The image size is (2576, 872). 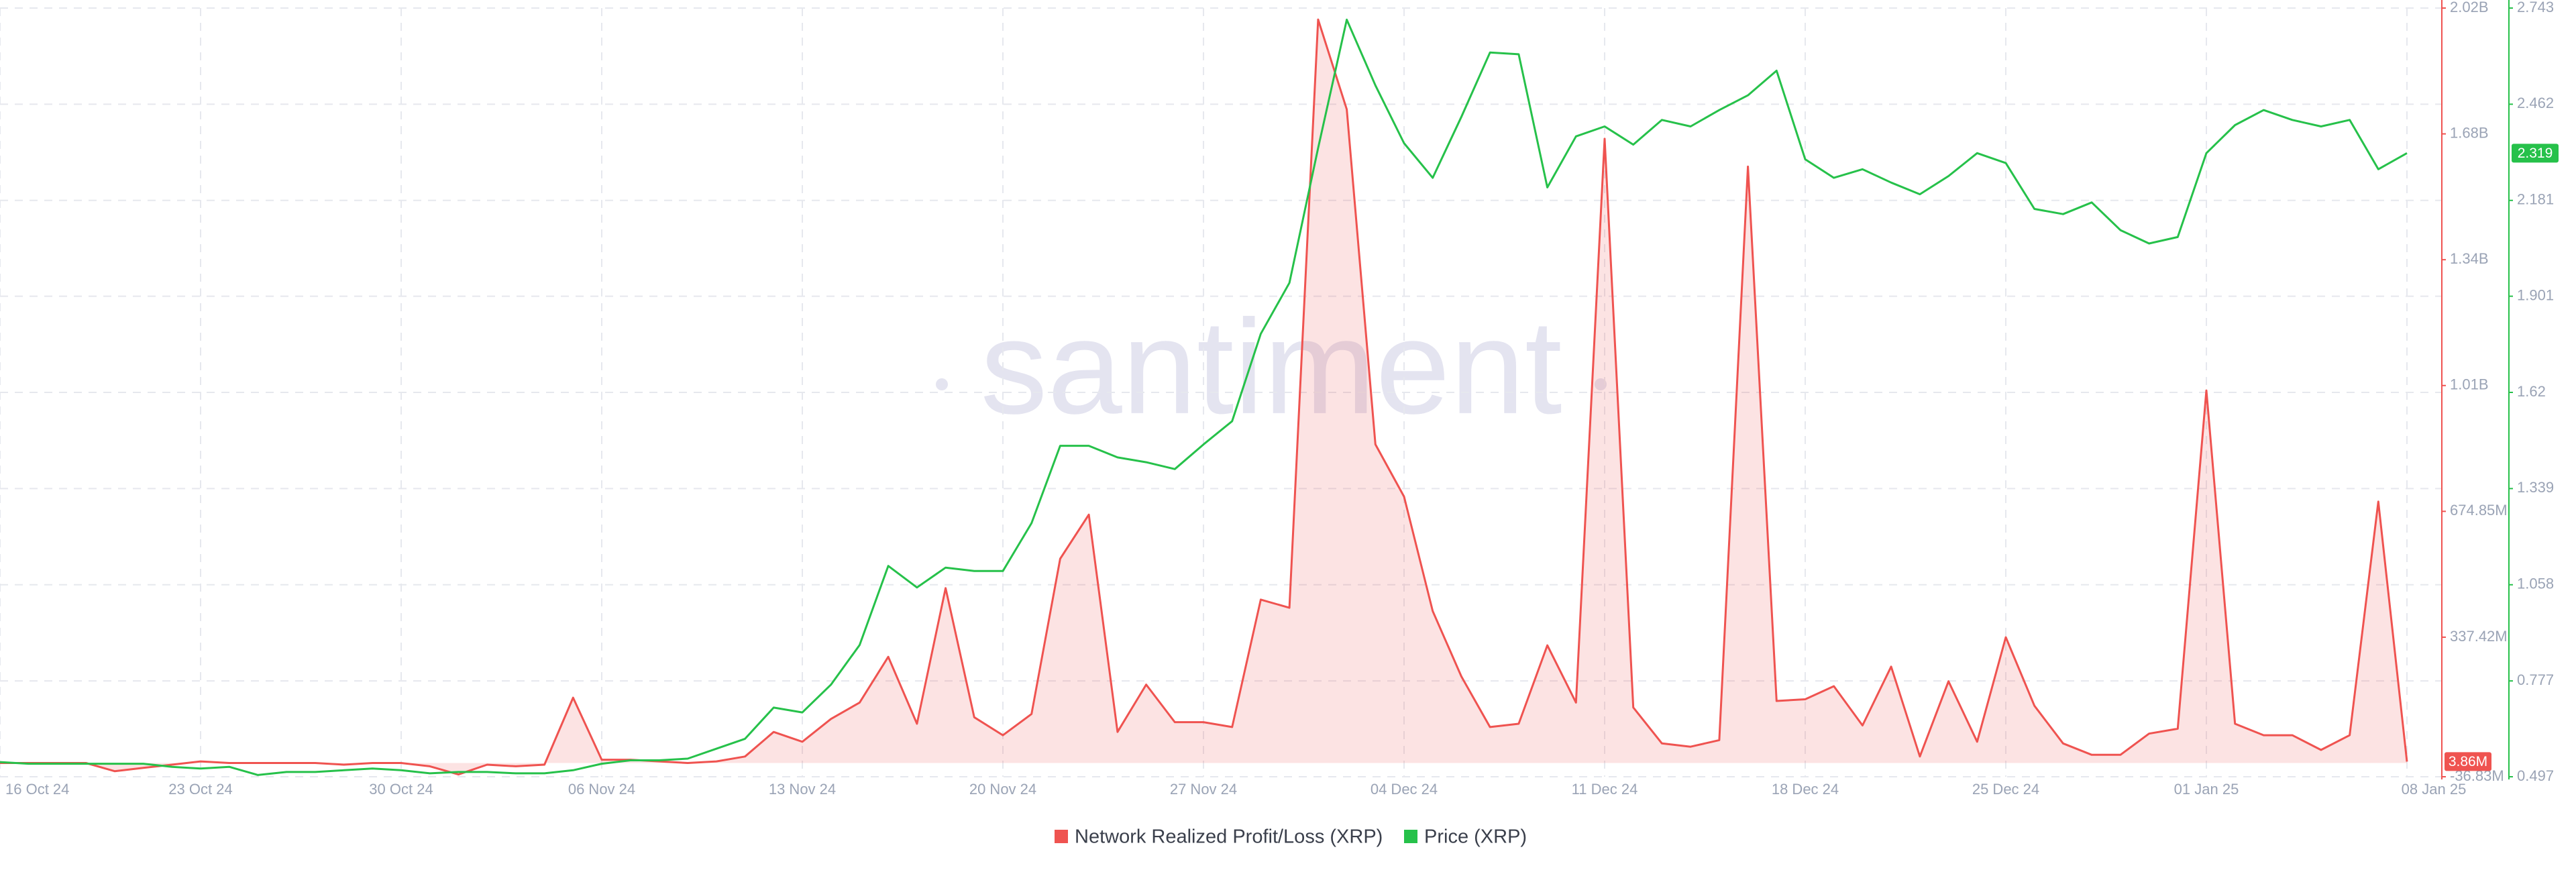 I want to click on x-tick-label: 20 Nov 24, so click(x=1002, y=790).